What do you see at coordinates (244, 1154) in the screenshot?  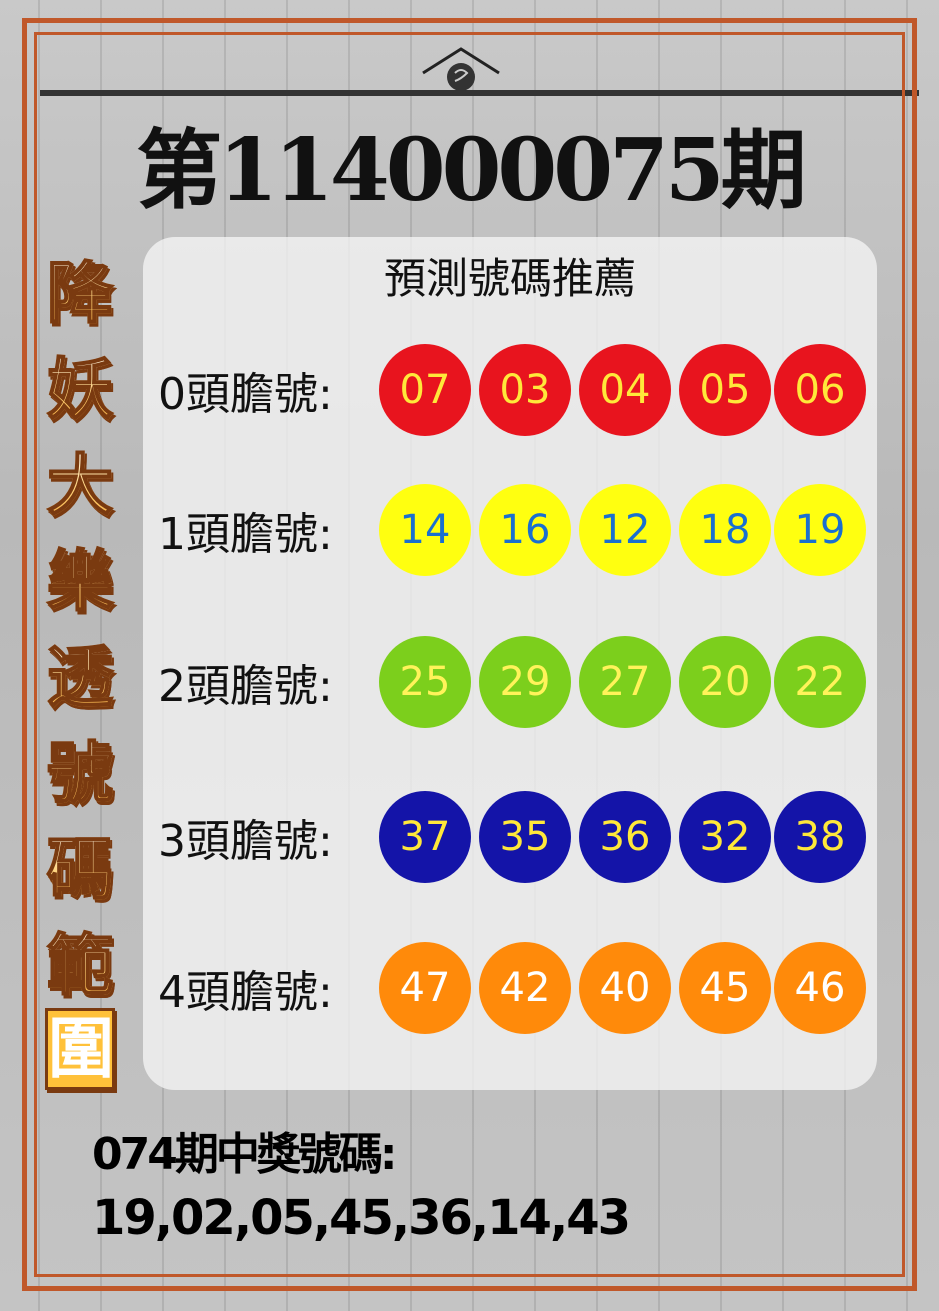 I see `previous-draw-label: 074期中獎號碼:` at bounding box center [244, 1154].